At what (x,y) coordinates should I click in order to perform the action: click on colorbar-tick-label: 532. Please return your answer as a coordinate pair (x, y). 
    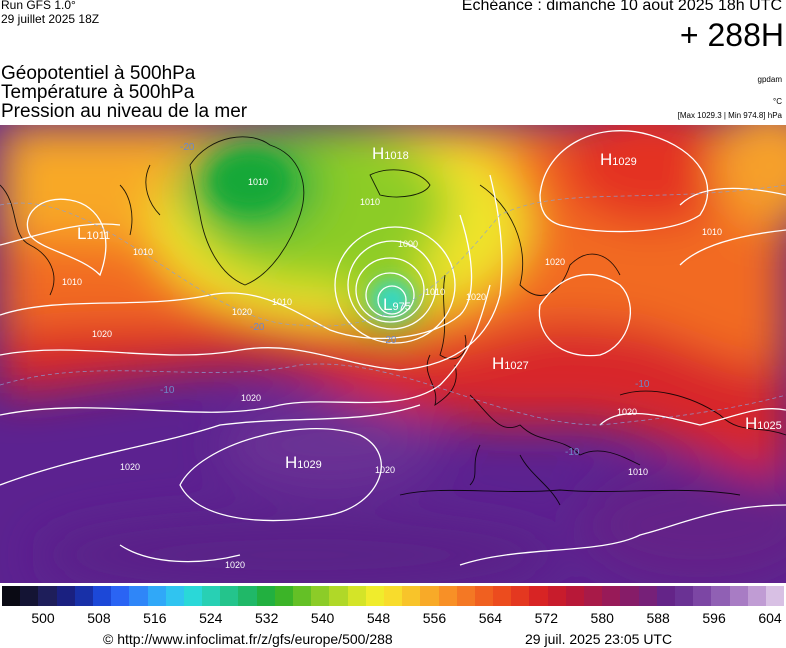
    Looking at the image, I should click on (267, 618).